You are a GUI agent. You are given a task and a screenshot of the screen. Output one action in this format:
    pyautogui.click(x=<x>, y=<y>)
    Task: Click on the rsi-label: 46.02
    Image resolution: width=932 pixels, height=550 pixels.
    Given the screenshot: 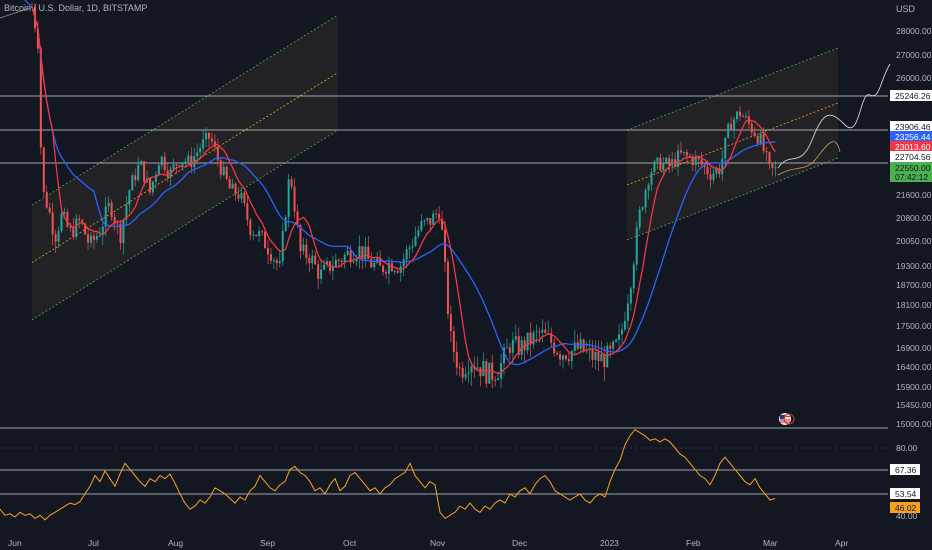 What is the action you would take?
    pyautogui.click(x=905, y=507)
    